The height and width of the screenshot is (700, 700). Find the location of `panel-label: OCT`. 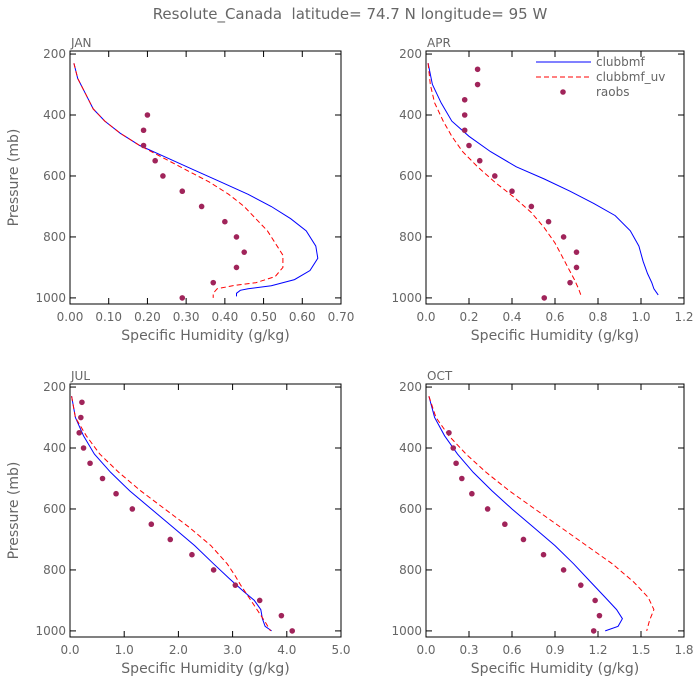

panel-label: OCT is located at coordinates (440, 376).